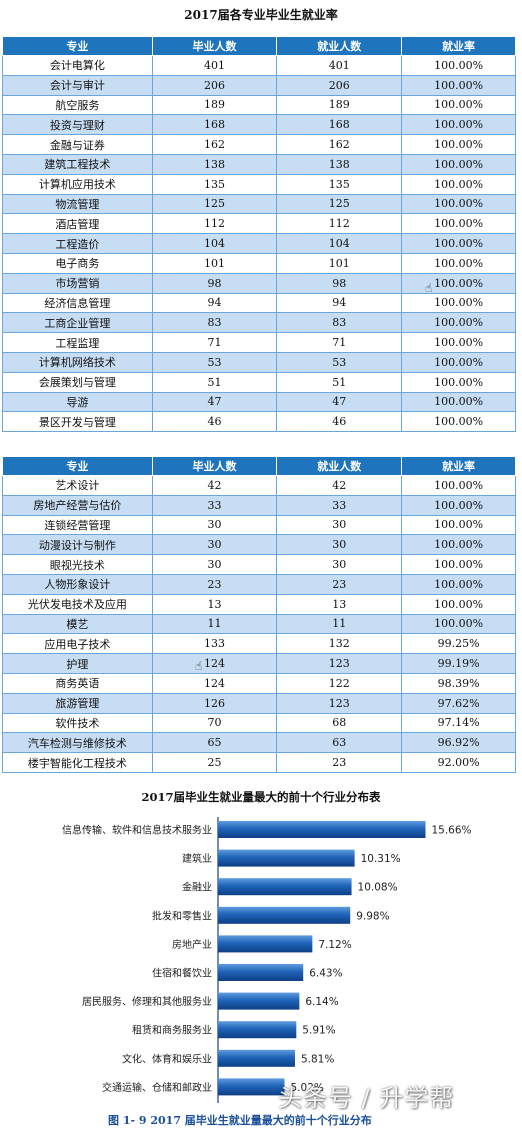  What do you see at coordinates (214, 485) in the screenshot?
I see `graduates-cell: 42` at bounding box center [214, 485].